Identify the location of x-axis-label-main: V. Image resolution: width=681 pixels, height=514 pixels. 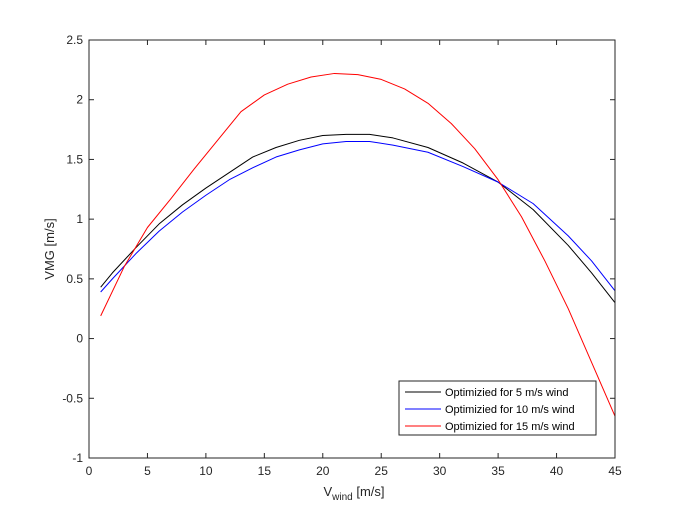
(327, 491).